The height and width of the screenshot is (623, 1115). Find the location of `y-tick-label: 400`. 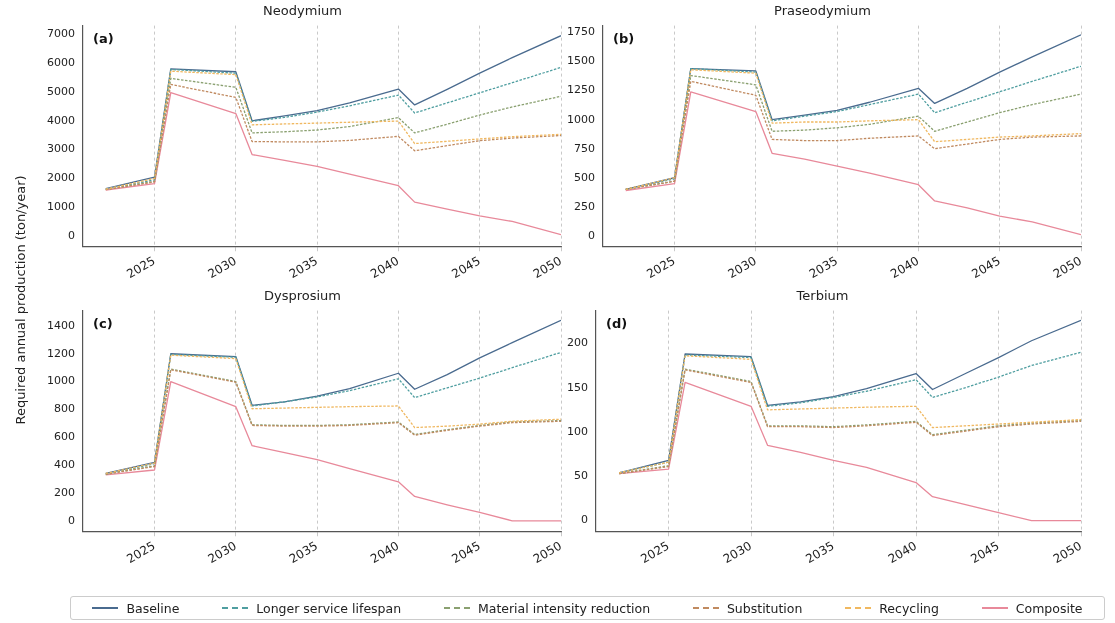

y-tick-label: 400 is located at coordinates (64, 464).